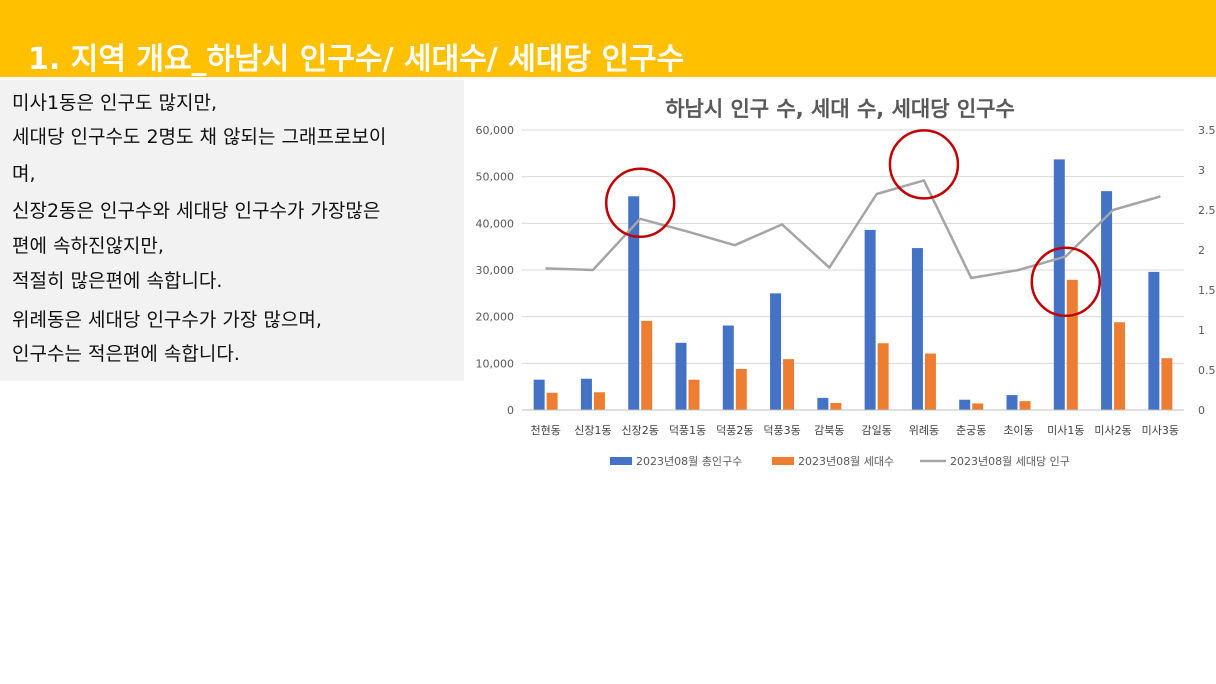 This screenshot has width=1216, height=684. I want to click on x-tick-label: 덕풍2동, so click(734, 430).